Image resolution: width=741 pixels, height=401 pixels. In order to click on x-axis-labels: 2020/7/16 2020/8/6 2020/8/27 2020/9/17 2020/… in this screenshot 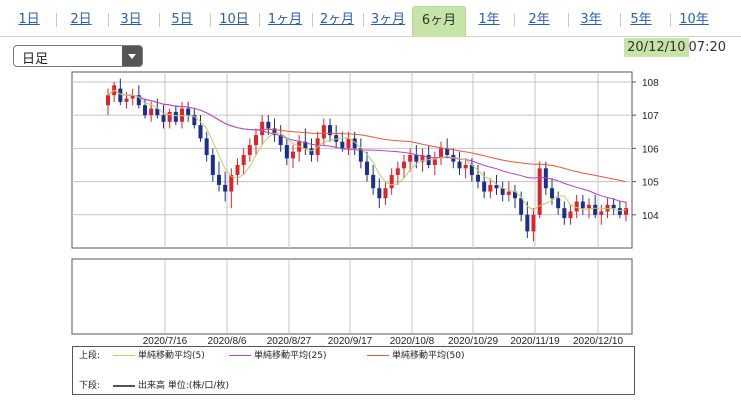, I will do `click(383, 341)`.